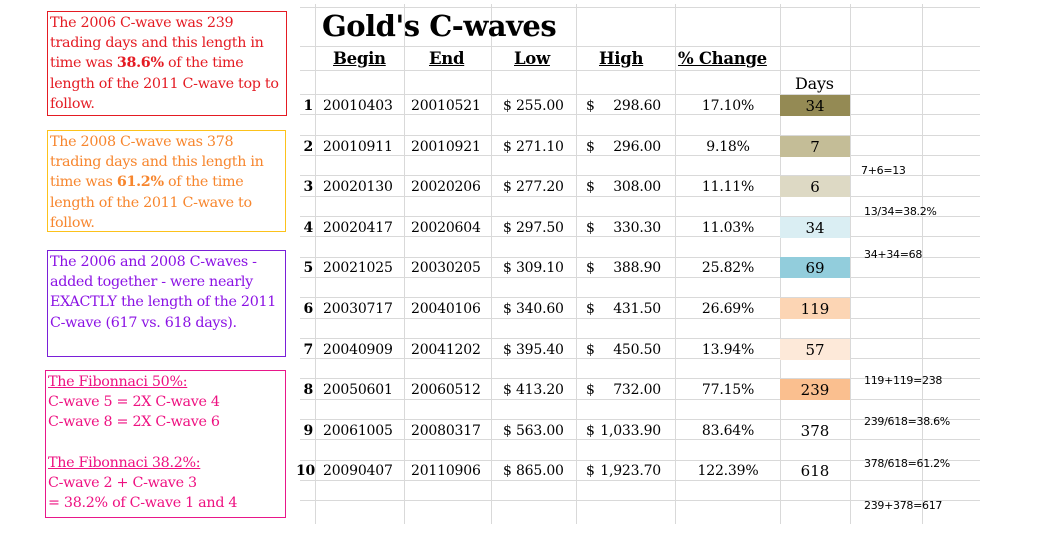  What do you see at coordinates (446, 106) in the screenshot?
I see `cell-end: 20010521` at bounding box center [446, 106].